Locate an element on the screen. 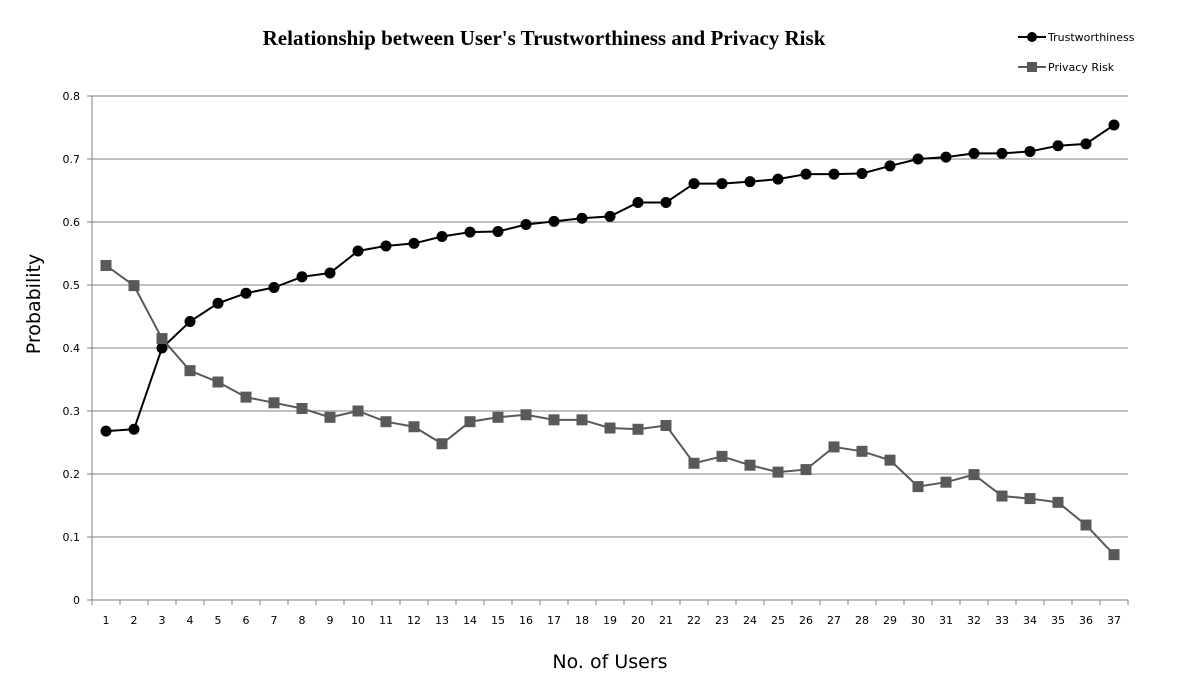 Image resolution: width=1195 pixels, height=682 pixels. x-tick-label: 17 is located at coordinates (554, 620).